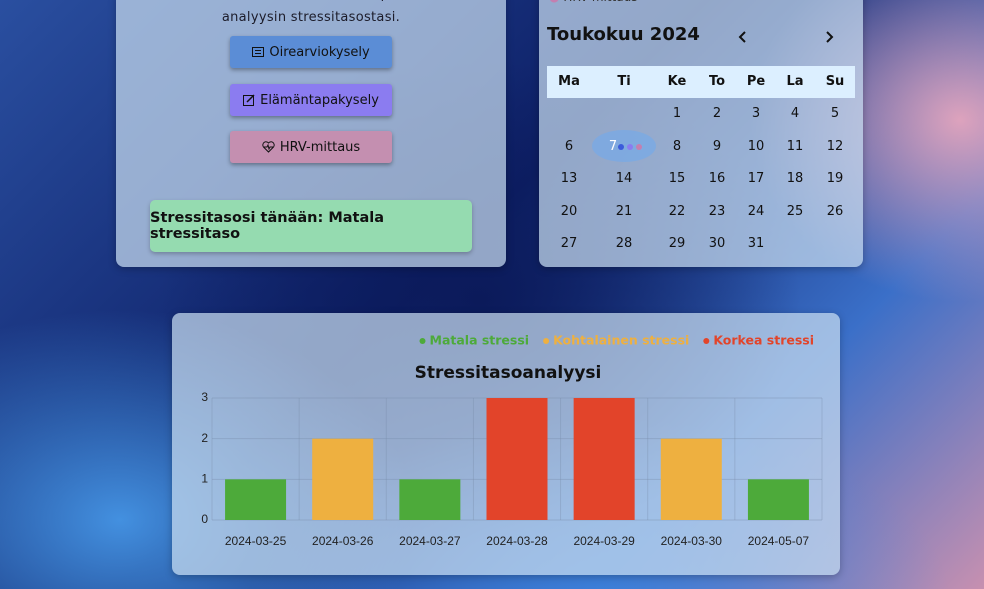 This screenshot has width=984, height=589. What do you see at coordinates (204, 397) in the screenshot?
I see `y-tick-label: 3` at bounding box center [204, 397].